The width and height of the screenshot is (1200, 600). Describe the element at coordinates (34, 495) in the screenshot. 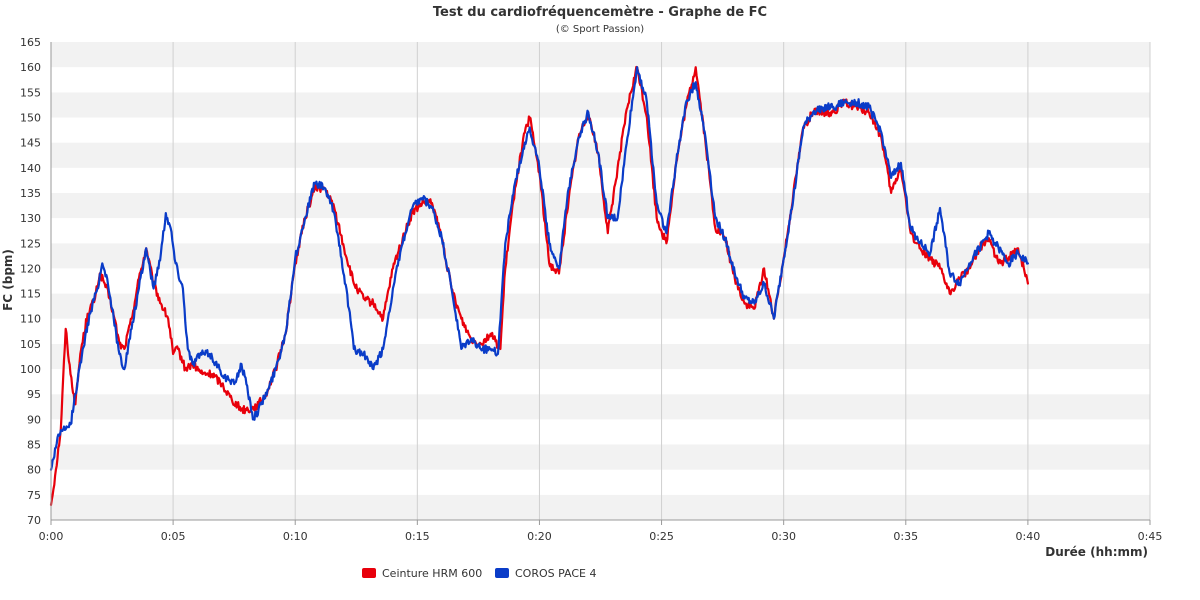

I see `y-tick-label: 75` at that location.